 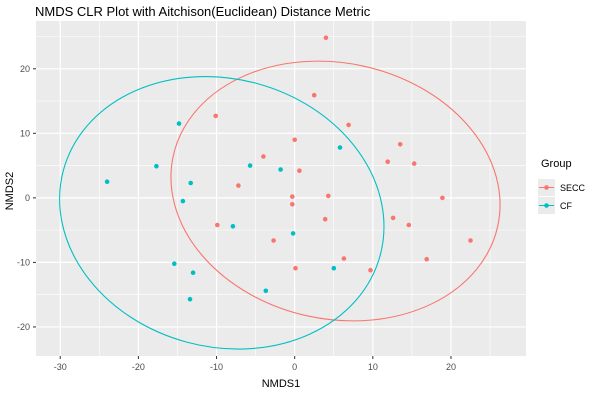 What do you see at coordinates (25, 133) in the screenshot?
I see `y-tick-label: 10` at bounding box center [25, 133].